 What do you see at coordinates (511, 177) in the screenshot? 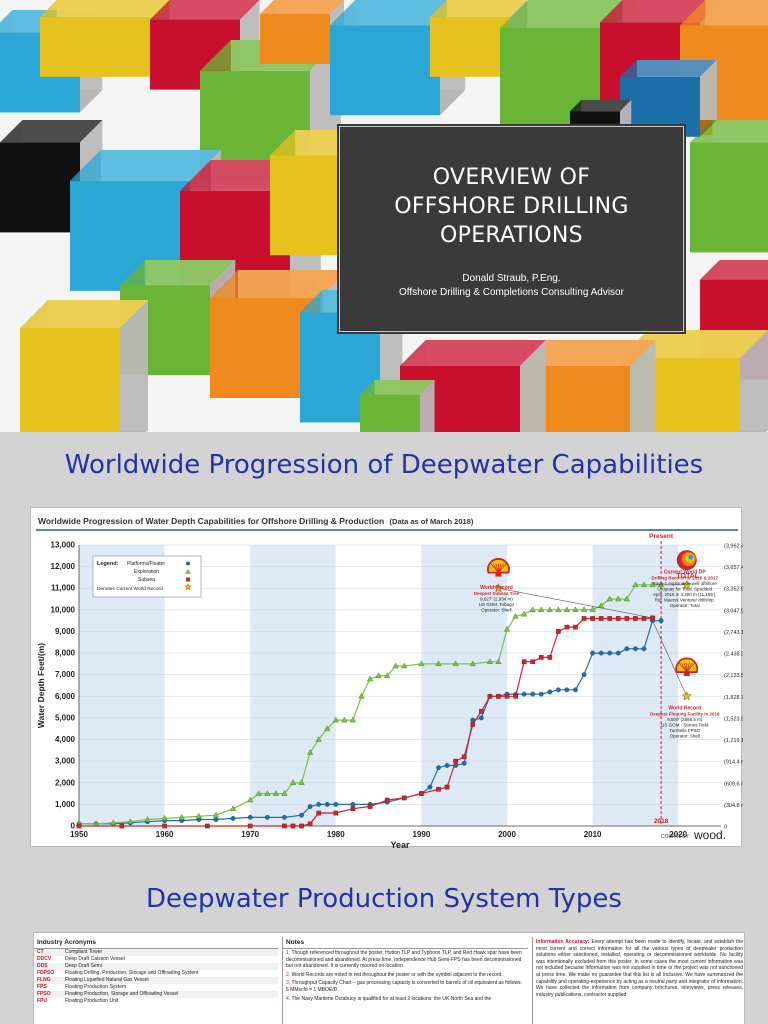
I see `title-line: OVERVIEW OF` at bounding box center [511, 177].